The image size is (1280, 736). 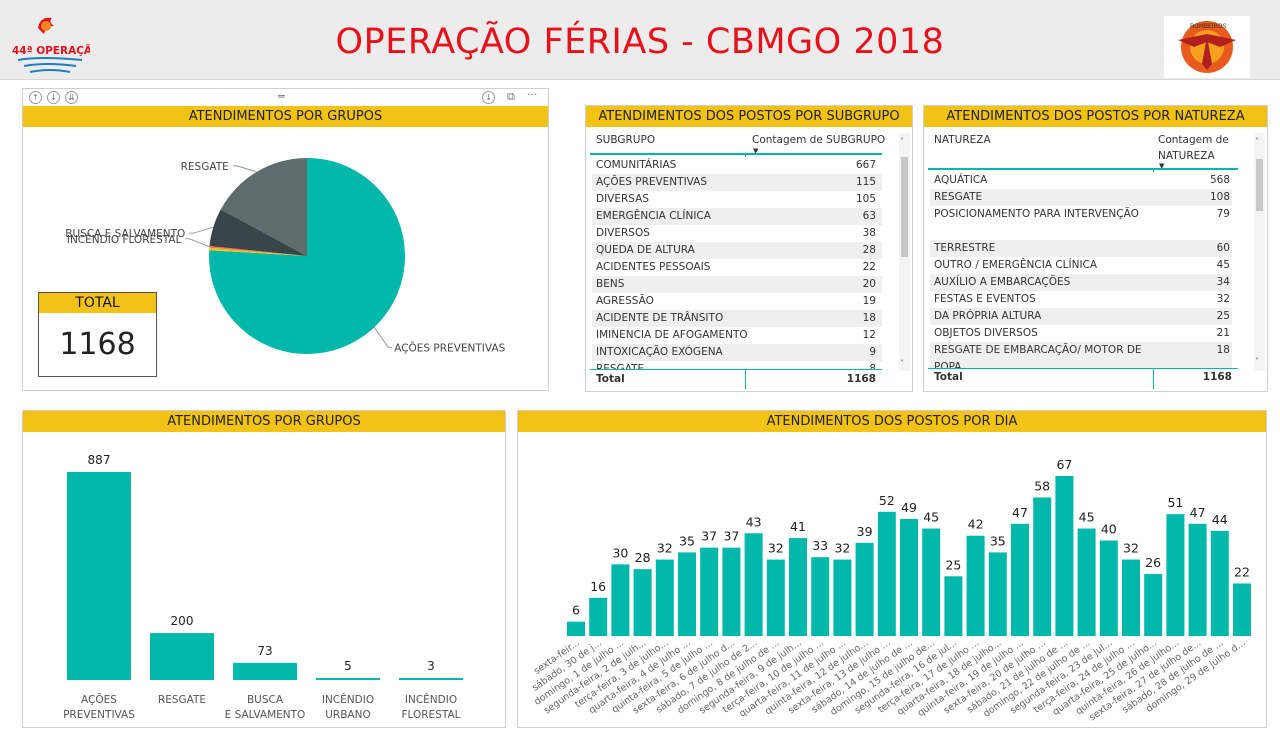 What do you see at coordinates (532, 94) in the screenshot?
I see `more-options-icon: ···` at bounding box center [532, 94].